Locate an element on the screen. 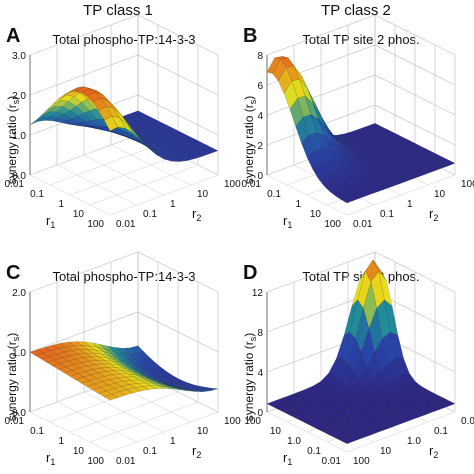 The height and width of the screenshot is (474, 474). z-tick-label: 8 is located at coordinates (260, 333).